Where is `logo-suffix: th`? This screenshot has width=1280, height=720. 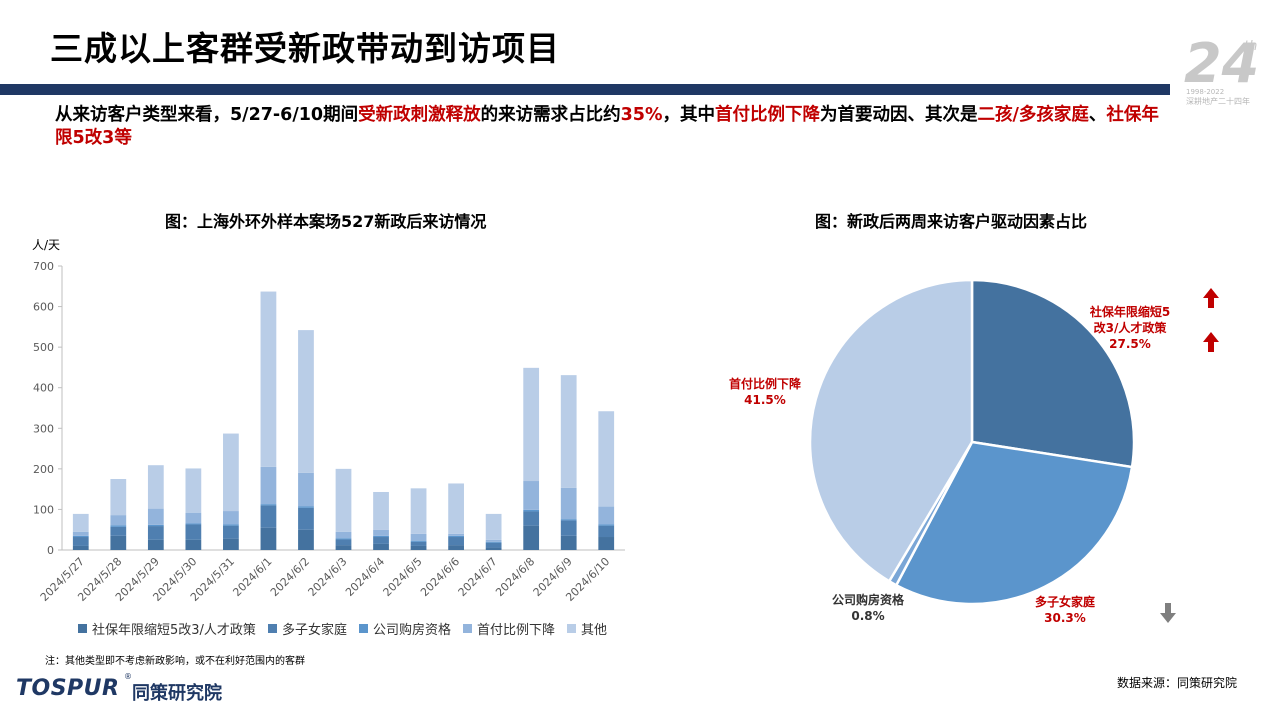
logo-suffix: th is located at coordinates (1250, 46).